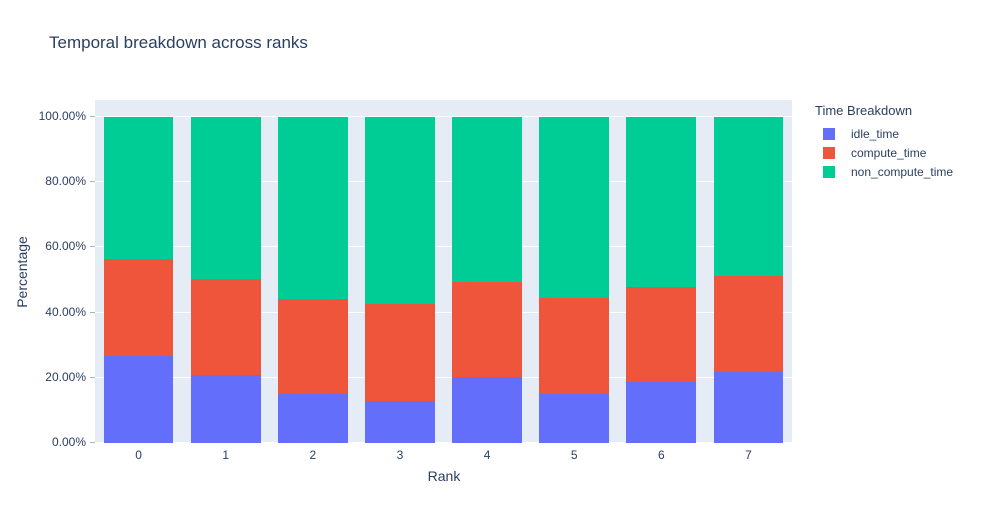 The image size is (985, 525). I want to click on legend-swatch-idle_time, so click(829, 133).